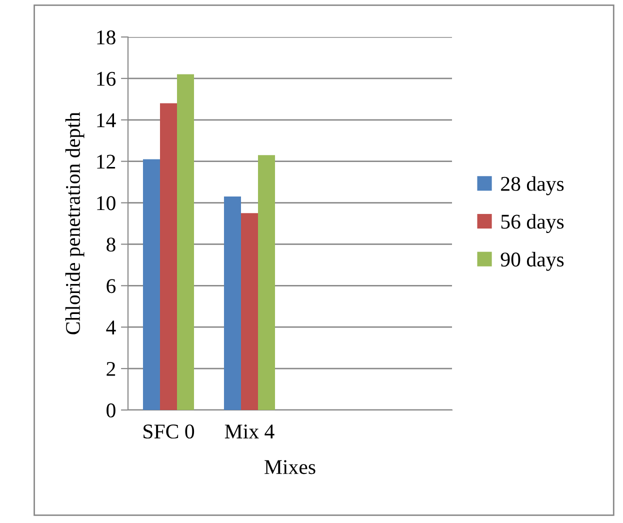 Image resolution: width=623 pixels, height=523 pixels. I want to click on legend-label: 56 days, so click(532, 224).